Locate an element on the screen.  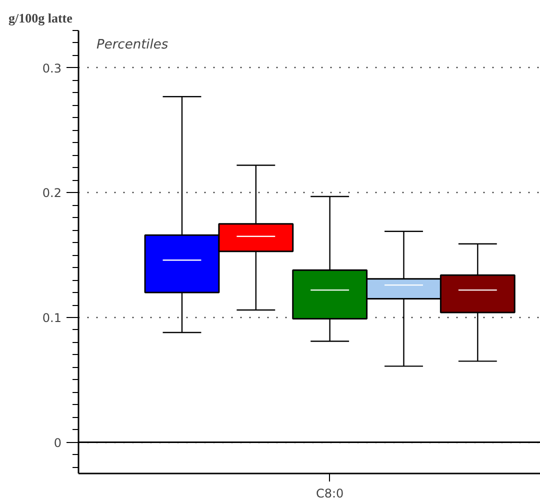
annotation: Percentiles is located at coordinates (132, 45).